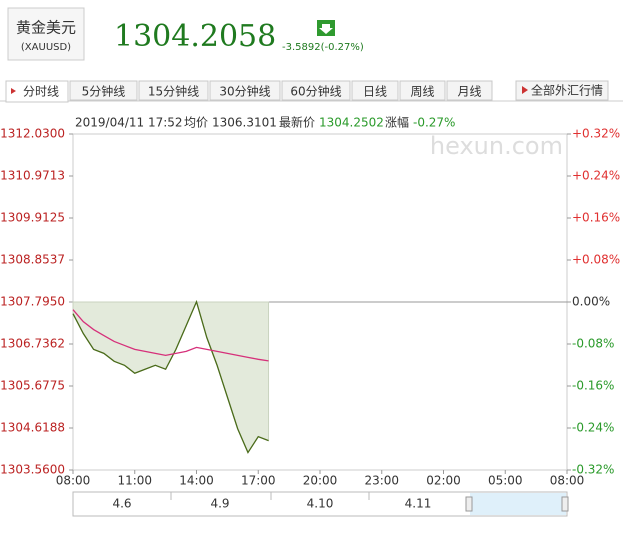 Image resolution: width=623 pixels, height=533 pixels. What do you see at coordinates (13, 91) in the screenshot?
I see `tab-arrow` at bounding box center [13, 91].